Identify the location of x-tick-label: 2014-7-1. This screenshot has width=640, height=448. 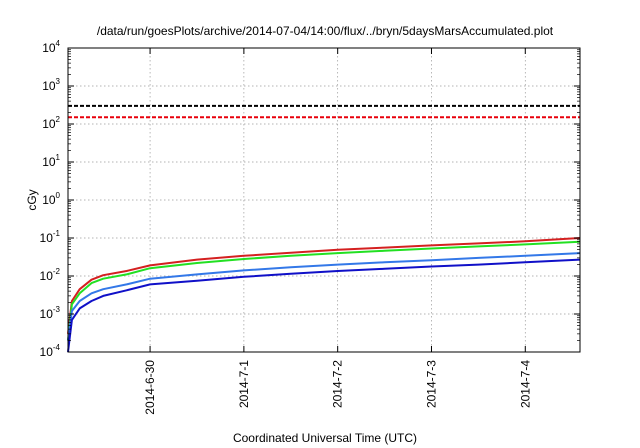
(244, 384).